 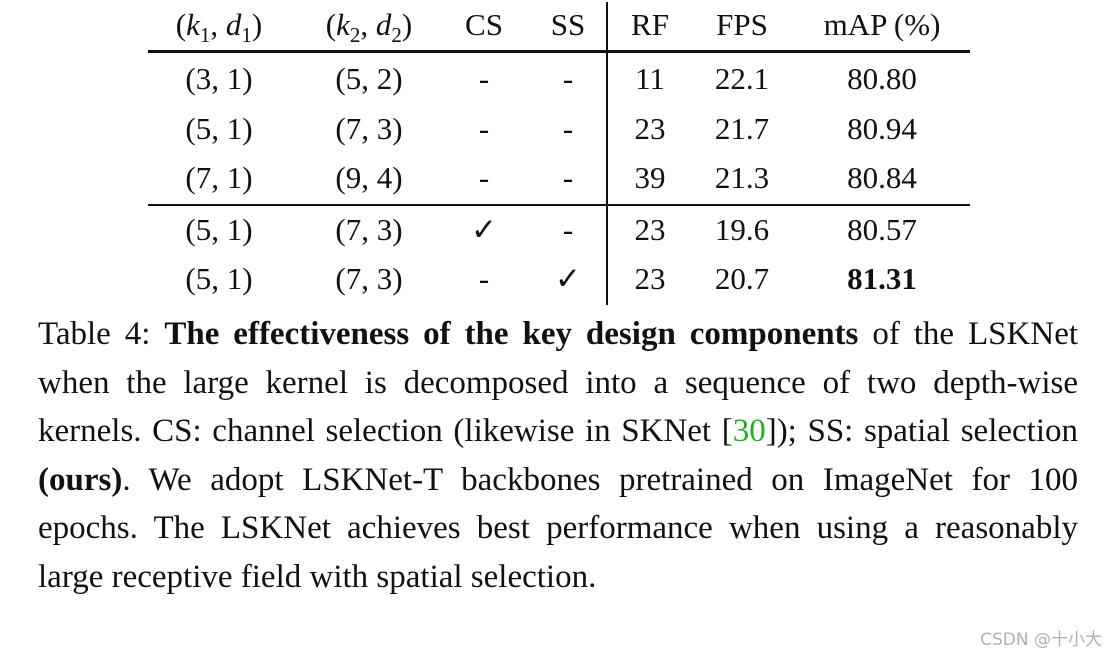 I want to click on header-cs: CS, so click(x=484, y=24).